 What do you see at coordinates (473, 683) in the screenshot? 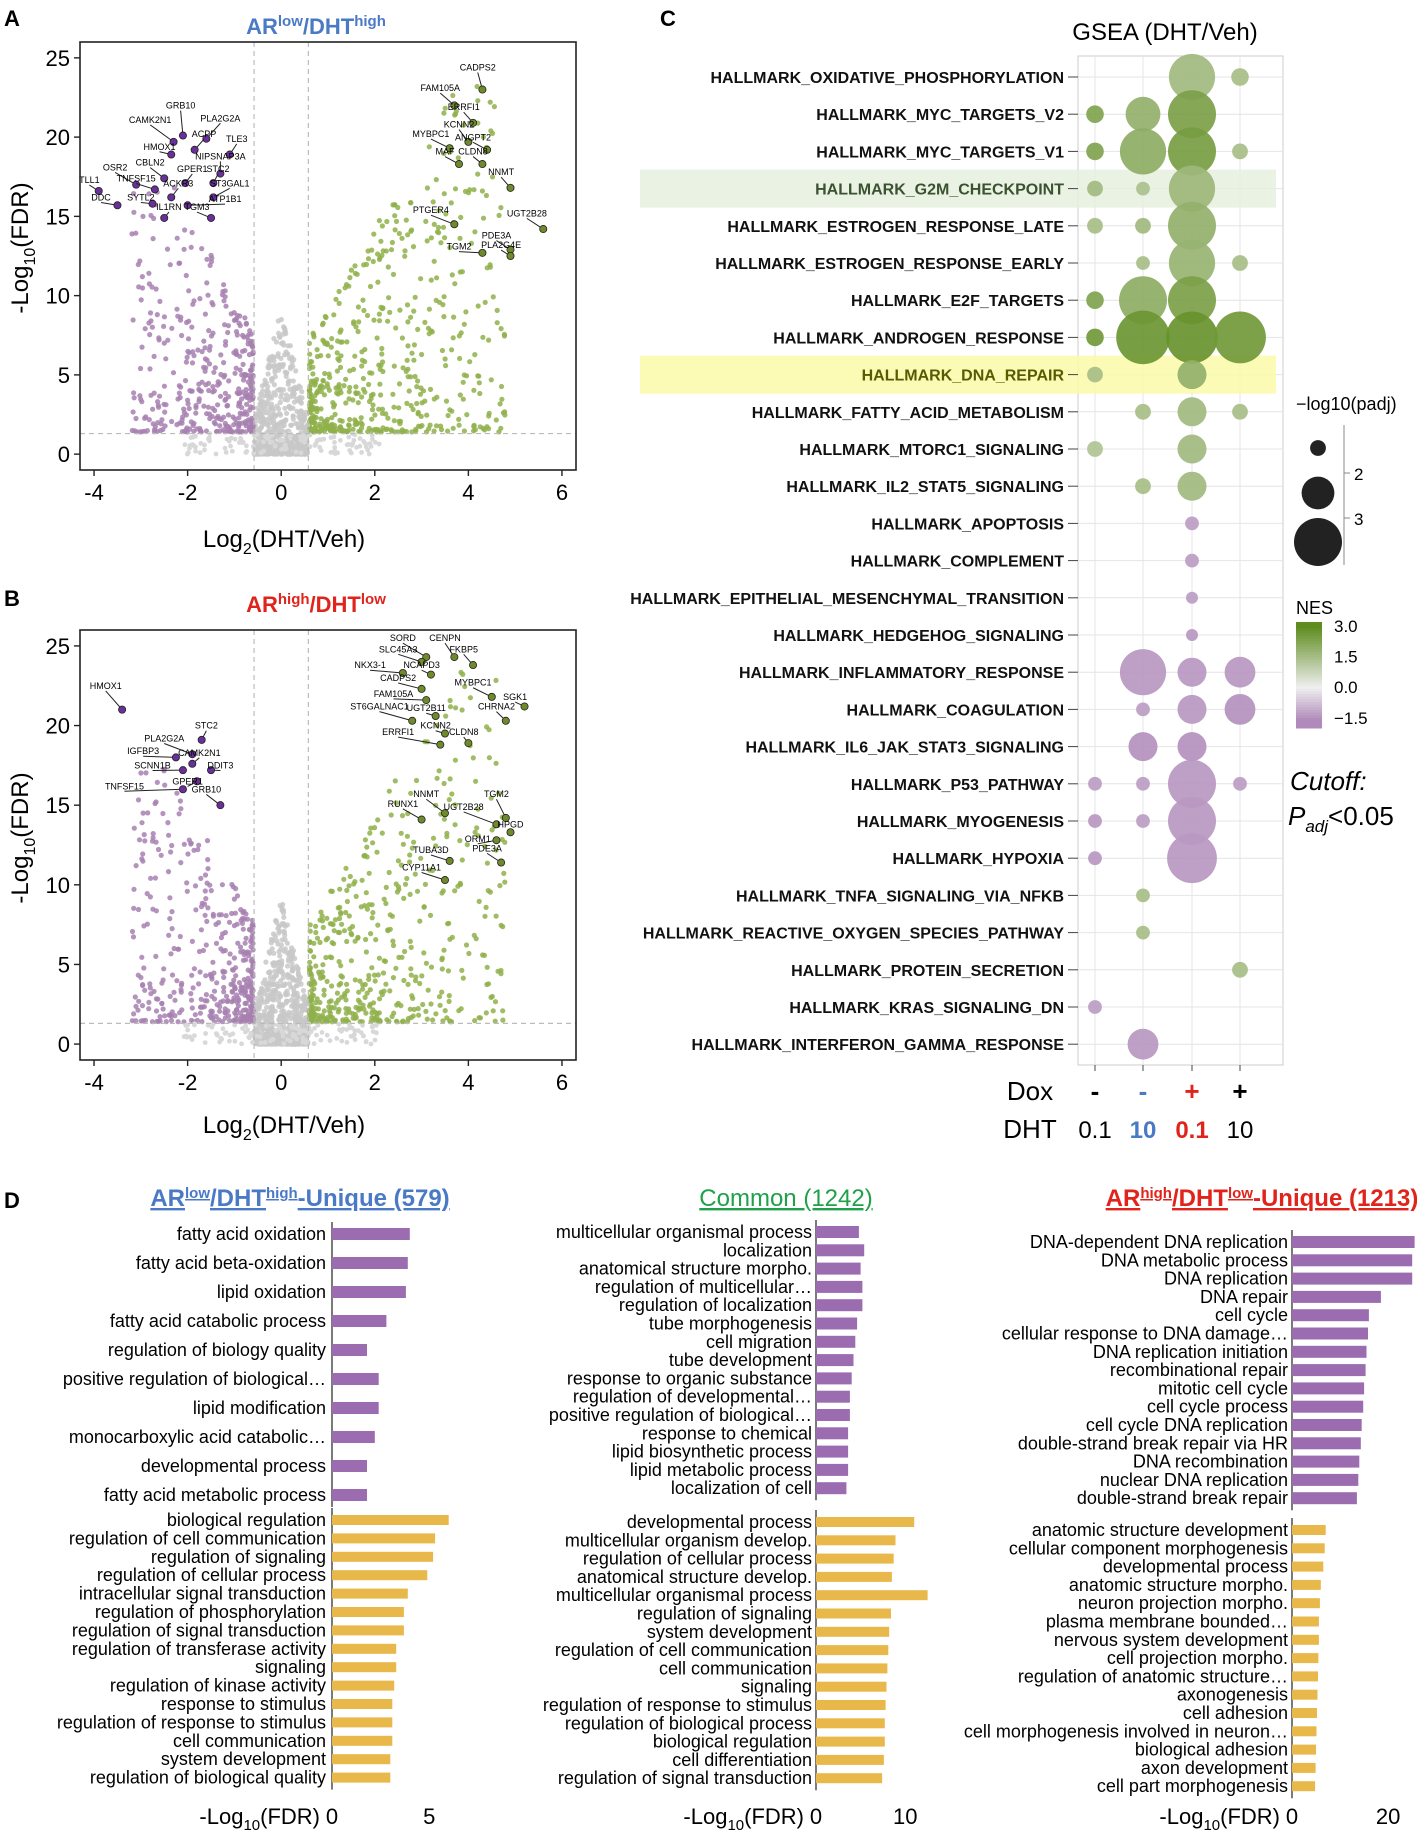
I see `gene-label: MYBPC1` at bounding box center [473, 683].